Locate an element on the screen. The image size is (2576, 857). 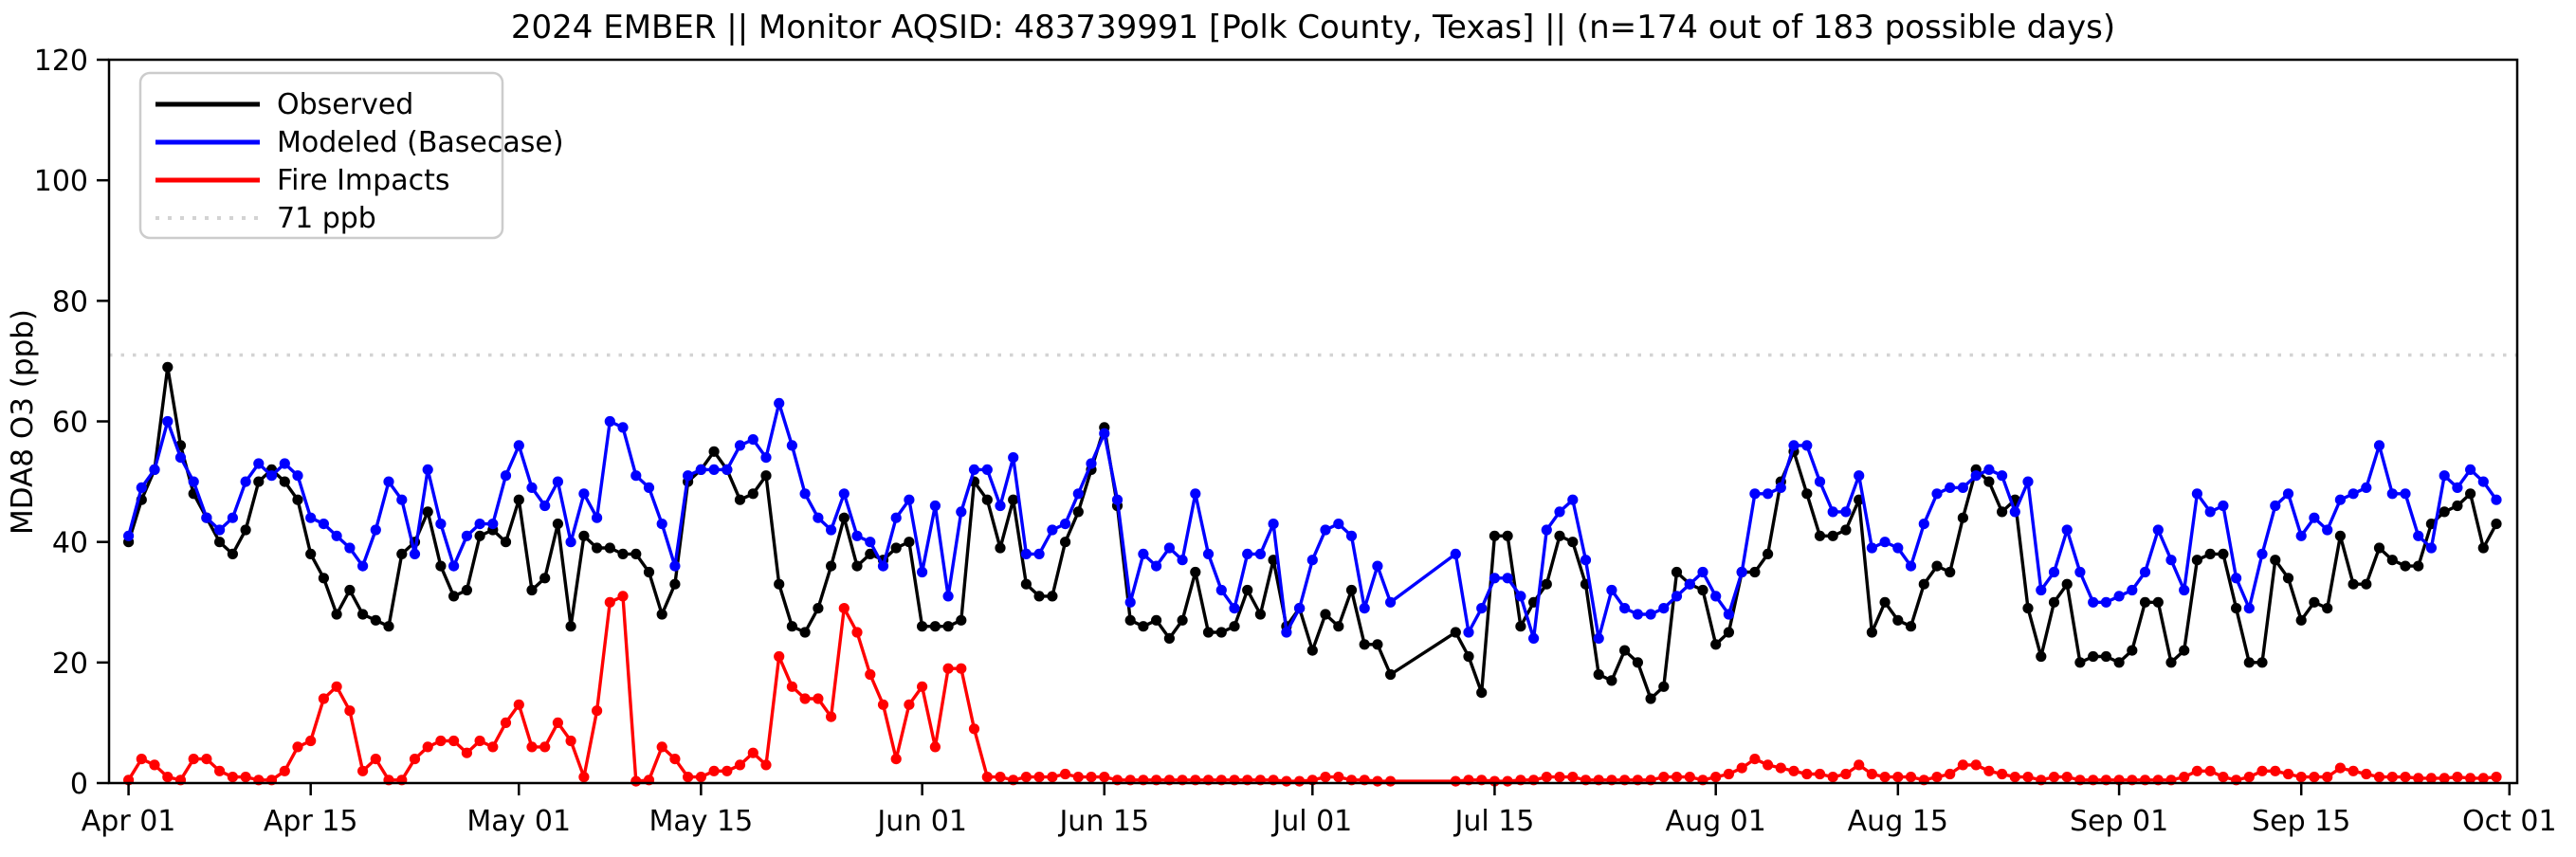
x-tick-label: May 01 is located at coordinates (518, 821).